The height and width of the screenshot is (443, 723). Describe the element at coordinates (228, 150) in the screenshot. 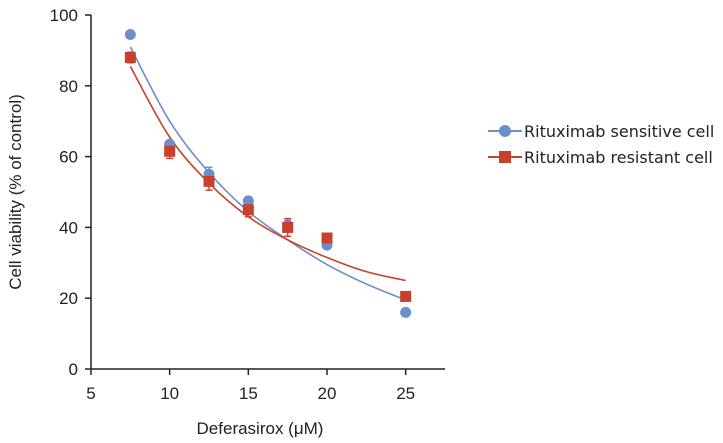

I see `error-bars` at that location.